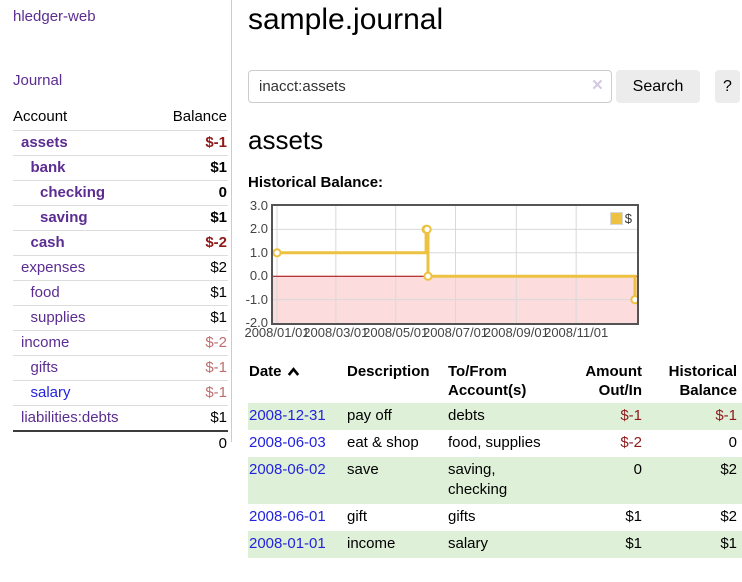 Image resolution: width=742 pixels, height=582 pixels. Describe the element at coordinates (38, 80) in the screenshot. I see `sidebar-item-journal: Journal` at that location.